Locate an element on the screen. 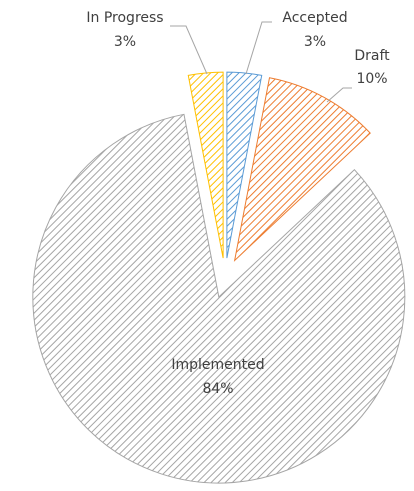 This screenshot has width=414, height=491. slice-label: Implemented is located at coordinates (217, 365).